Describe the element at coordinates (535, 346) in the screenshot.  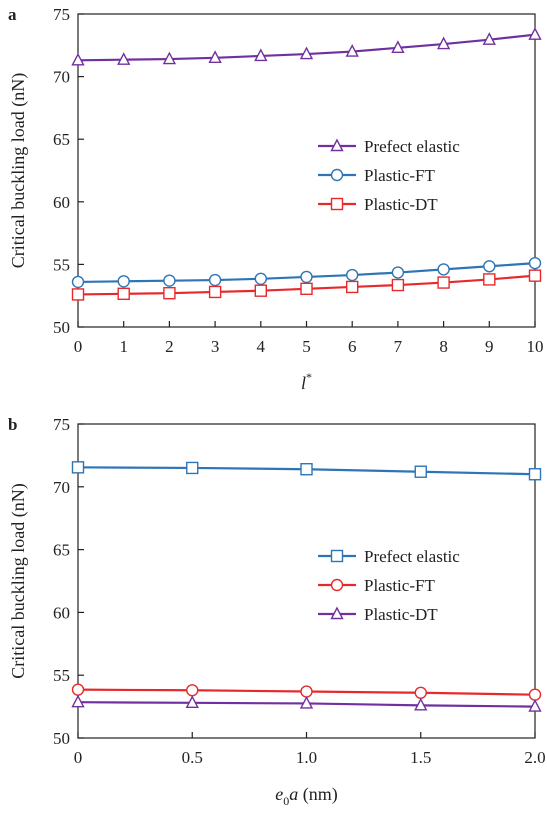
I see `x-tick-label: 10` at that location.